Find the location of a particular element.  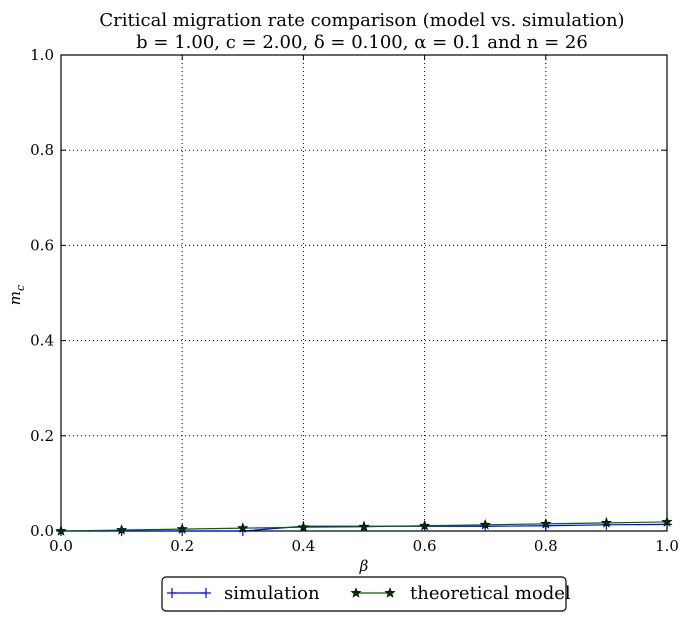

y-axis-label-group: mc is located at coordinates (16, 295).